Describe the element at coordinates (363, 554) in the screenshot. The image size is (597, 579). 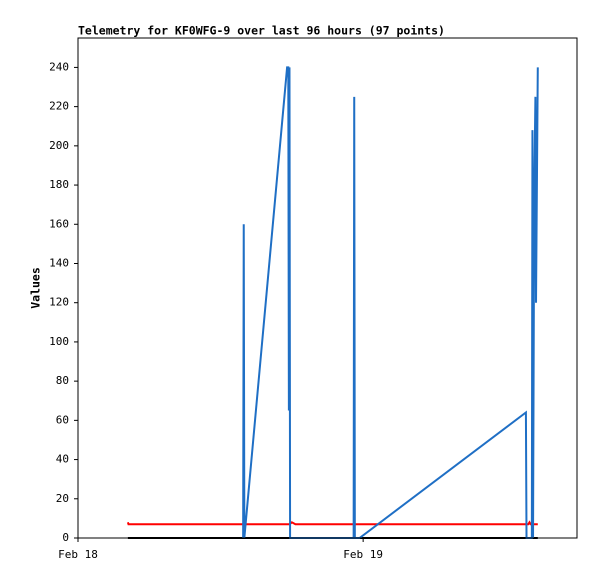
I see `x-tick-label: Feb 19` at that location.